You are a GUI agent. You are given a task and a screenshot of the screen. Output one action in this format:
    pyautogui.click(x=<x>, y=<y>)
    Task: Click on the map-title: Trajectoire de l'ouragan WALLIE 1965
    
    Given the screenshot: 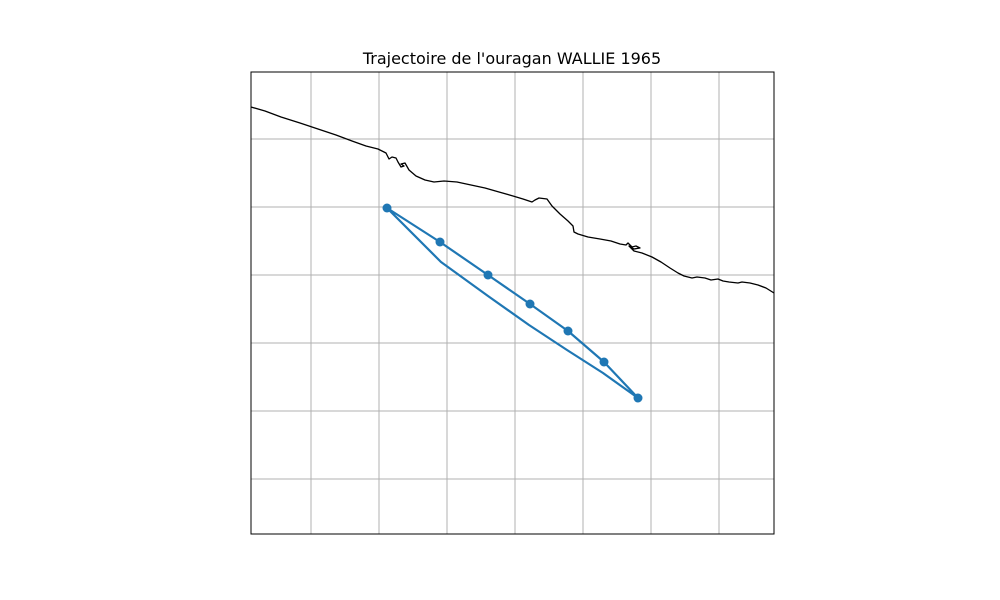 What is the action you would take?
    pyautogui.click(x=511, y=58)
    